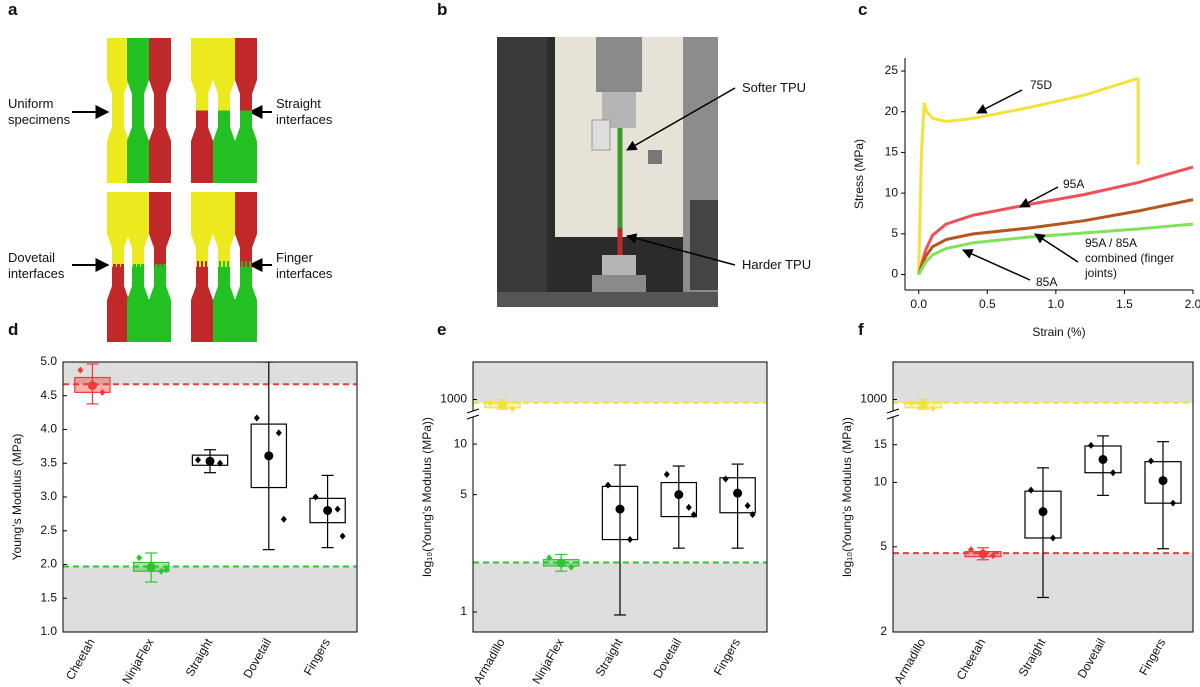 This screenshot has height=687, width=1200. Describe the element at coordinates (36, 265) in the screenshot. I see `diagram-label: Dovetail interfaces` at that location.